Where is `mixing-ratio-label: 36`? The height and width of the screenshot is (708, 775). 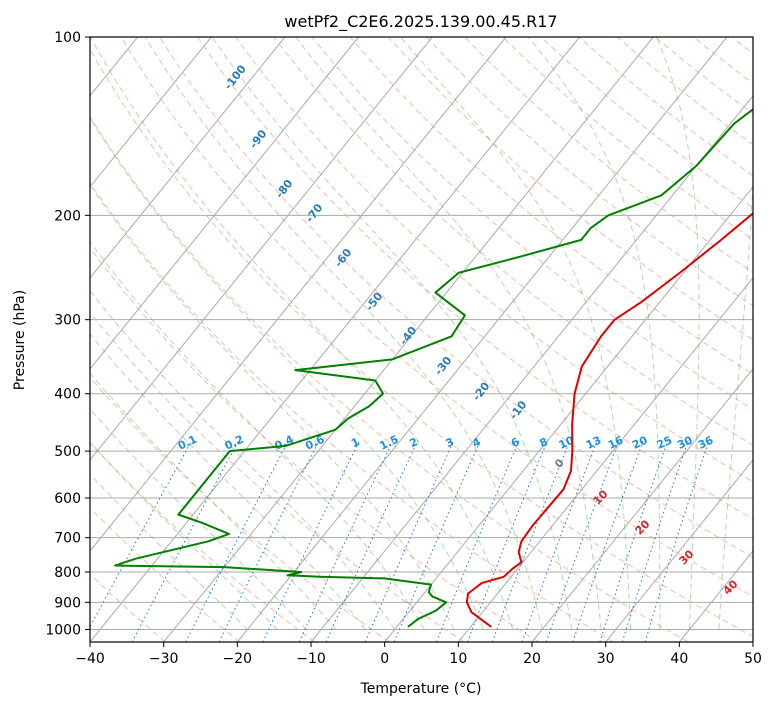
mixing-ratio-label: 36 is located at coordinates (706, 442).